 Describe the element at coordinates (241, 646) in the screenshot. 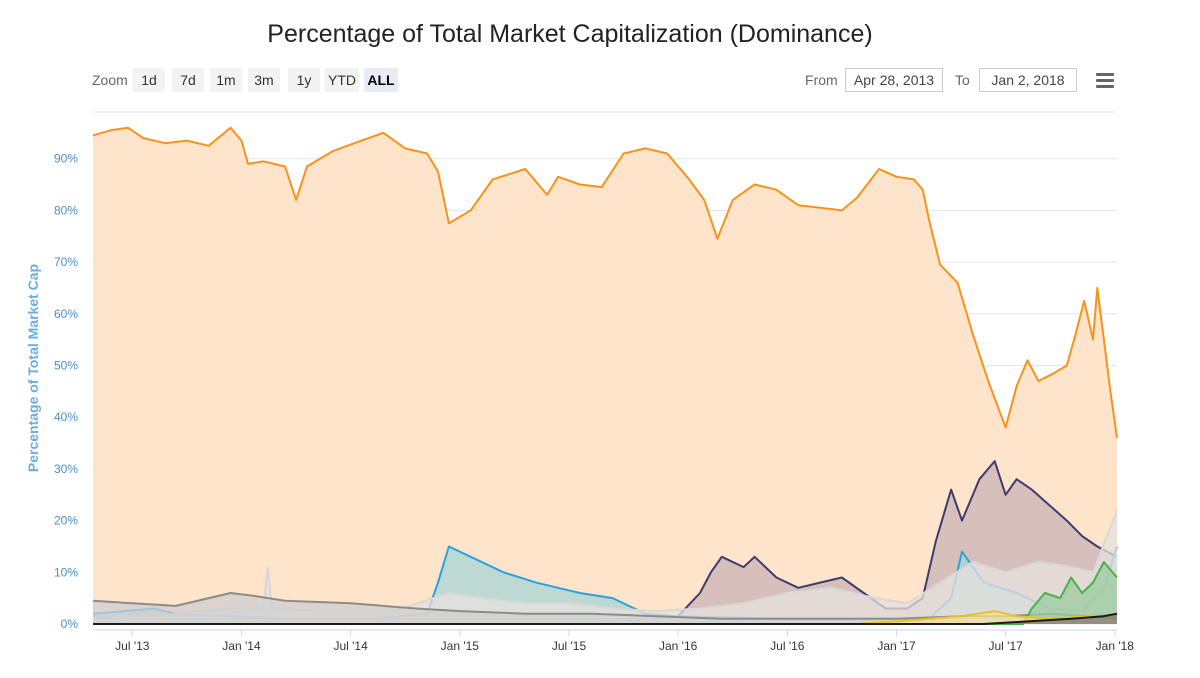

I see `x-tick-label: Jan '14` at that location.